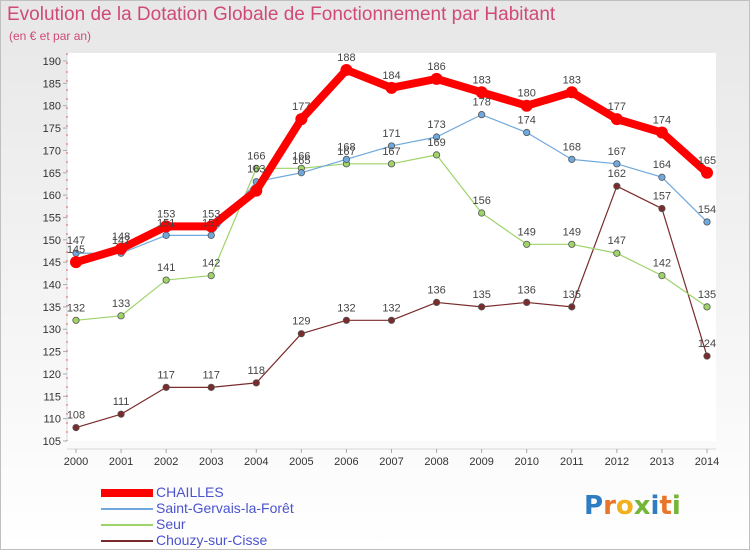 This screenshot has height=550, width=750. What do you see at coordinates (707, 210) in the screenshot?
I see `data-label-saint-gervais: 154` at bounding box center [707, 210].